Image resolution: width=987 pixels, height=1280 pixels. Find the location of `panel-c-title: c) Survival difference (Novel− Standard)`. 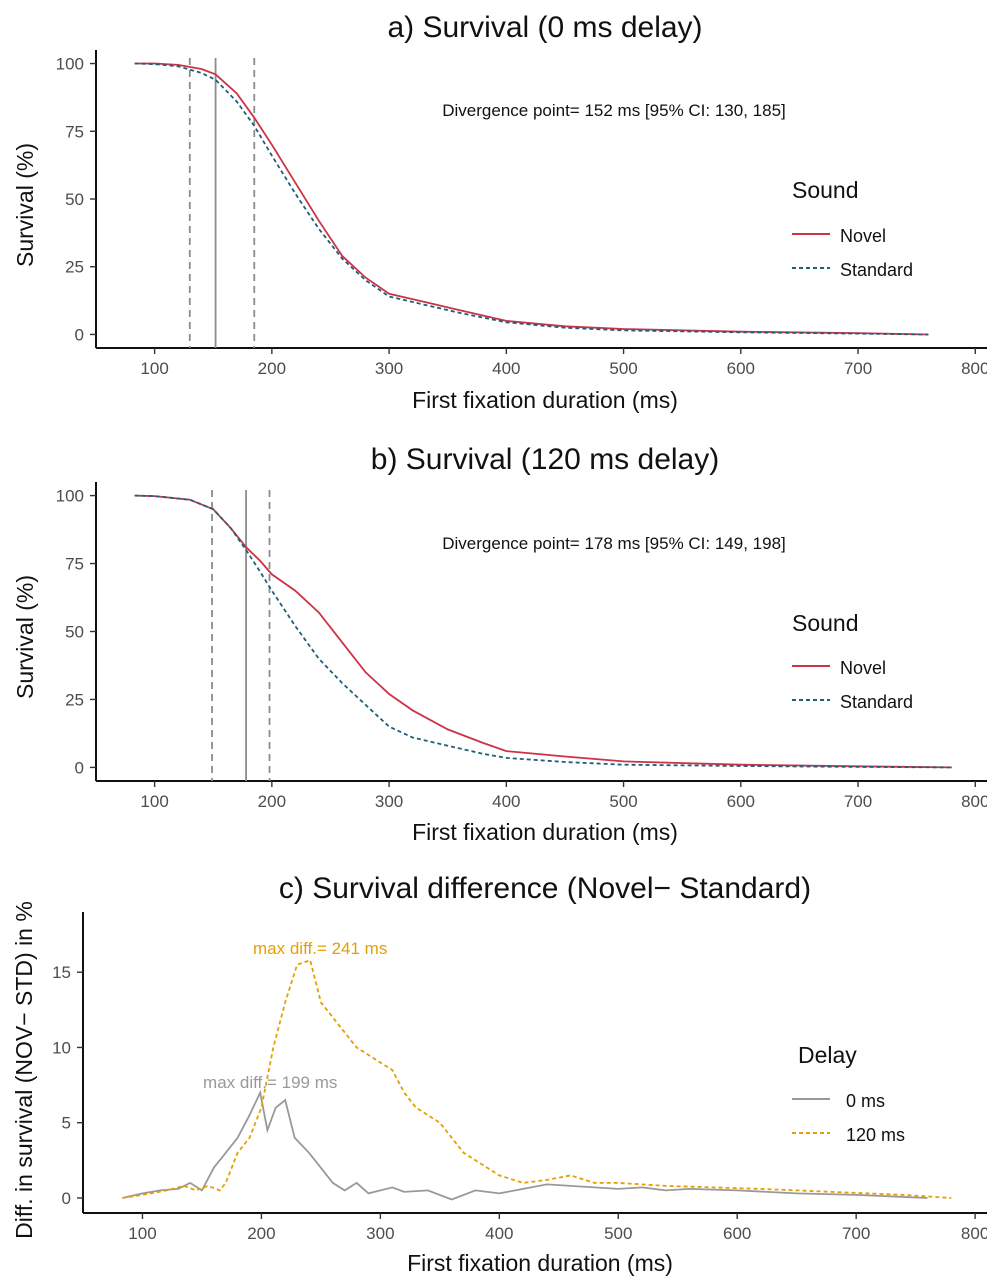

panel-c-title: c) Survival difference (Novel− Standard) is located at coordinates (545, 888).